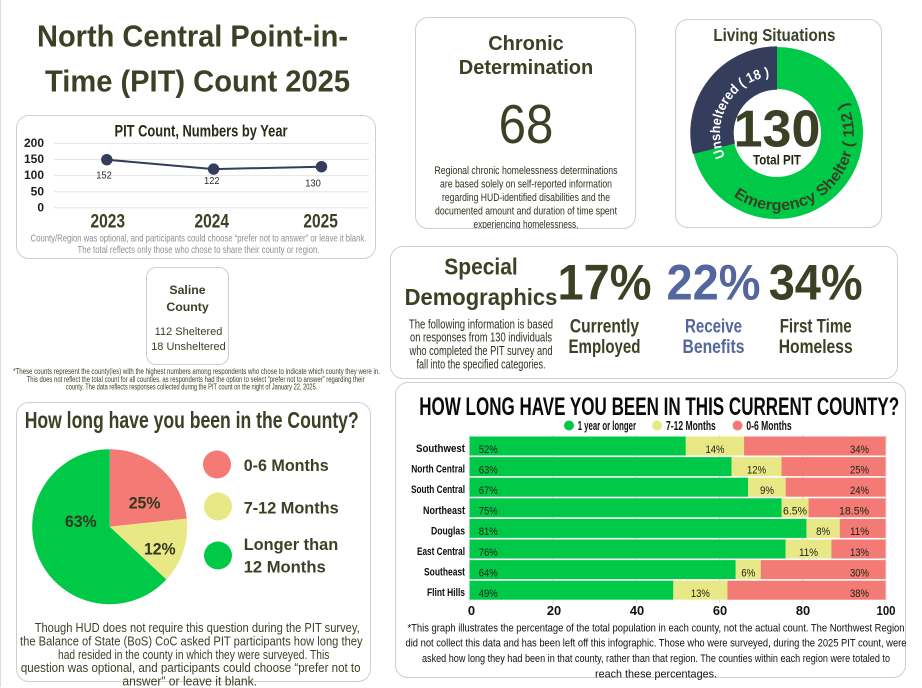  Describe the element at coordinates (859, 573) in the screenshot. I see `svg-text: 30%` at that location.